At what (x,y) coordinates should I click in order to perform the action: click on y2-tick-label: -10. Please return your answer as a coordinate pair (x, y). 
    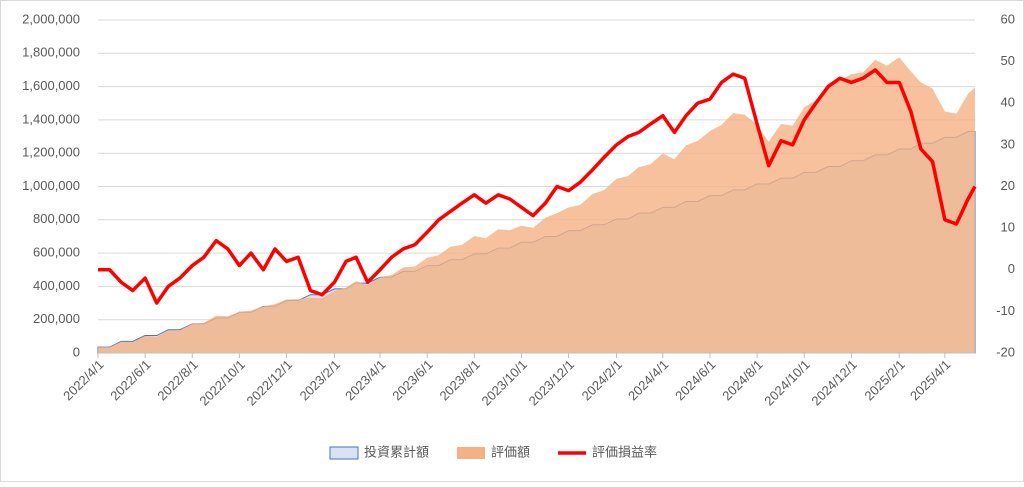
    Looking at the image, I should click on (1005, 310).